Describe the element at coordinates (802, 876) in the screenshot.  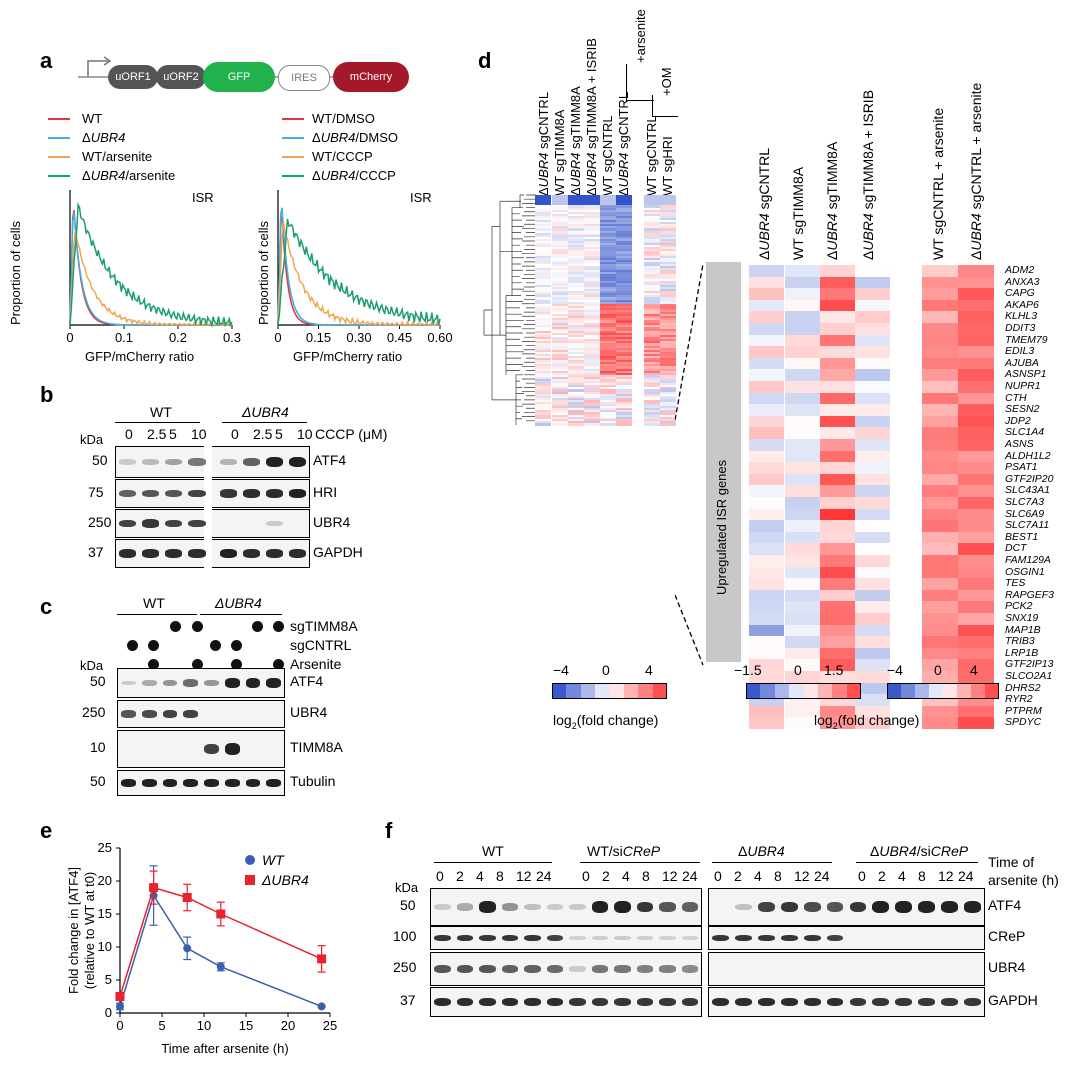
I see `f-time-tick: 12` at that location.